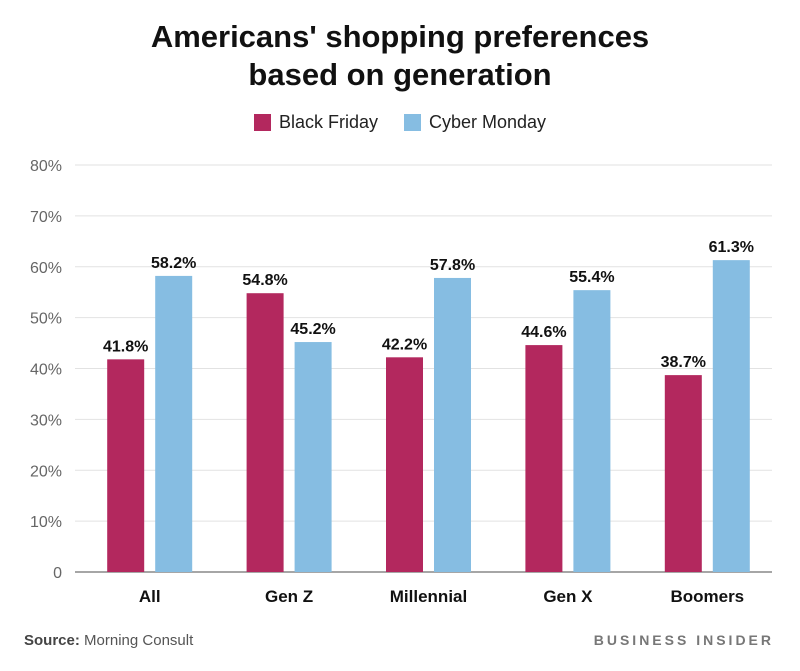 This screenshot has height=671, width=800. What do you see at coordinates (46, 319) in the screenshot?
I see `y-tick-label-50: 50%` at bounding box center [46, 319].